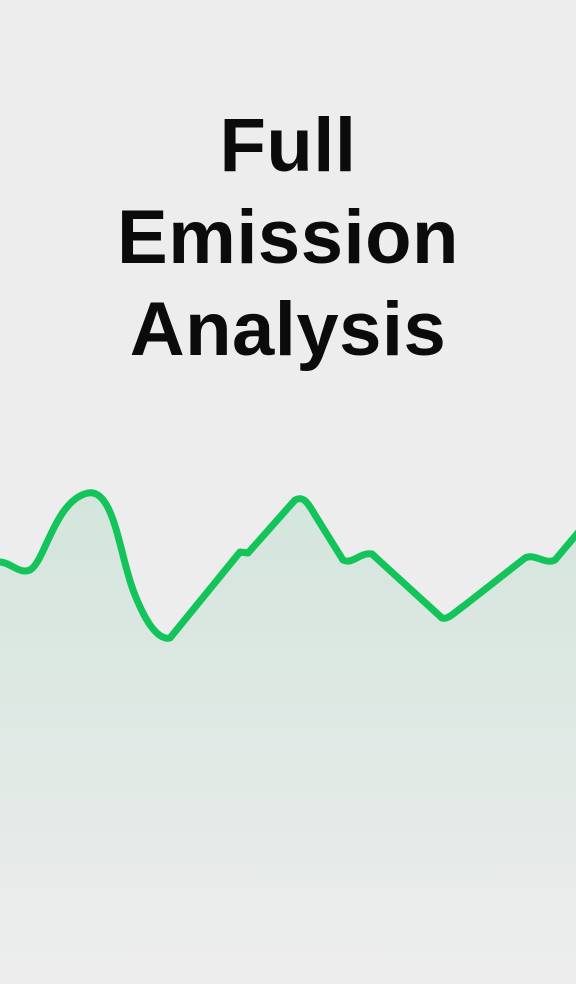 The height and width of the screenshot is (984, 576). What do you see at coordinates (288, 145) in the screenshot?
I see `title-line-1: Full` at bounding box center [288, 145].